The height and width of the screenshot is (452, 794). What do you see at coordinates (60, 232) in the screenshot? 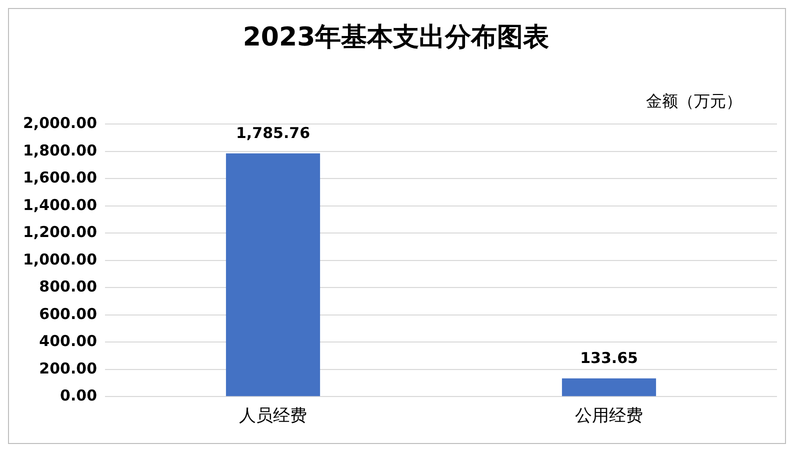
I see `y-tick-label: 1,200.00` at bounding box center [60, 232].